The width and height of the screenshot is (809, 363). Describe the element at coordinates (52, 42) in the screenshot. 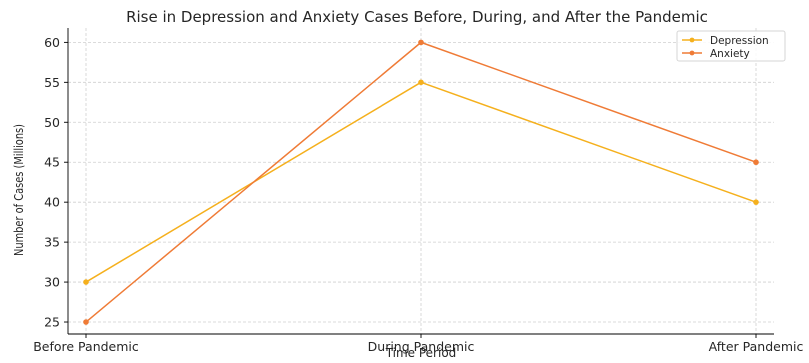

I see `y-tick-label-60: 60` at that location.